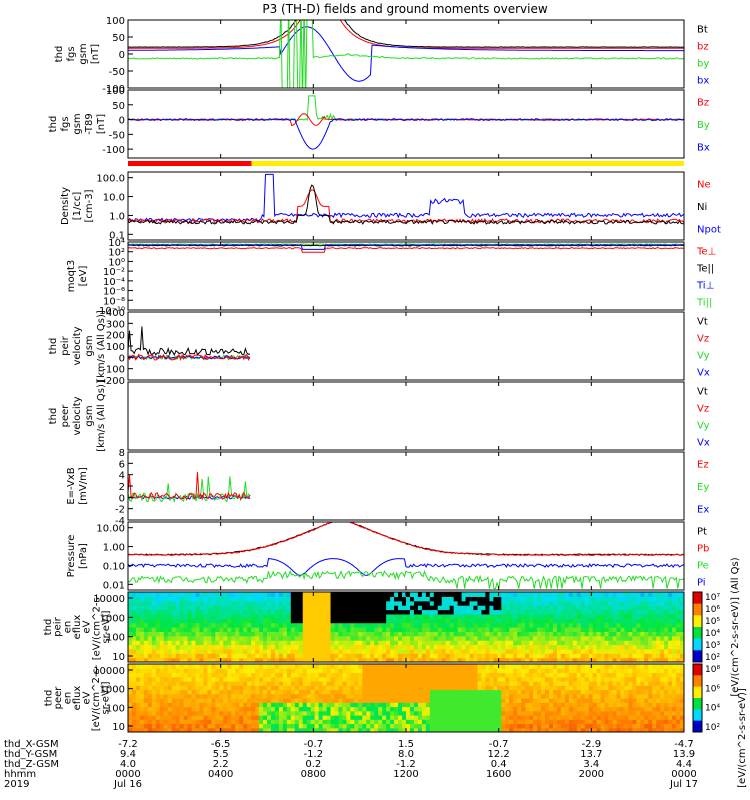  Describe the element at coordinates (115, 347) in the screenshot. I see `peir_velocity-ytick-label: 100` at that location.